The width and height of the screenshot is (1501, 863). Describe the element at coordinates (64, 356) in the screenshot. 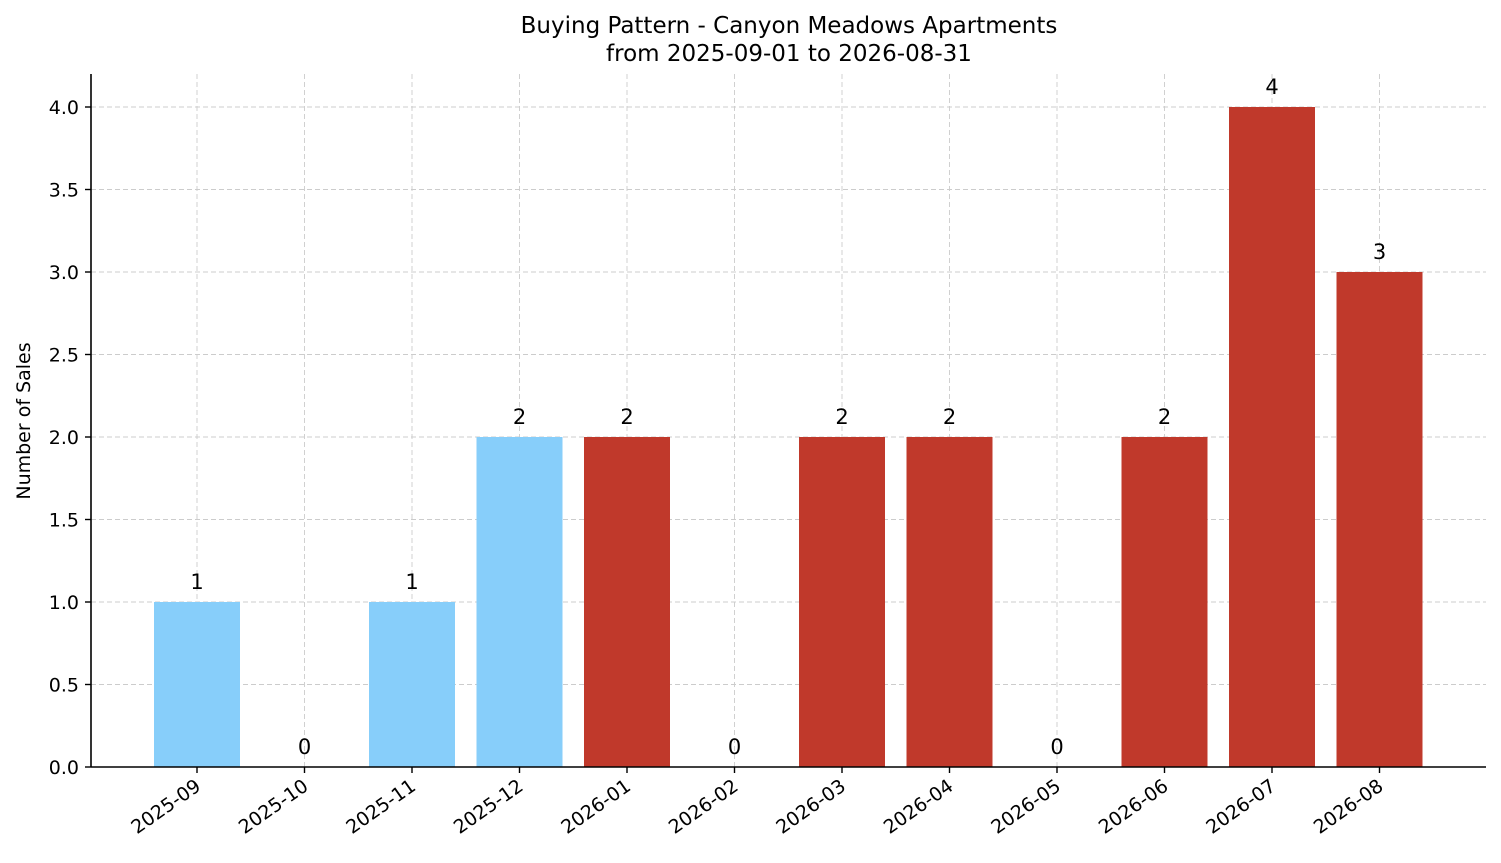

I see `y-tick-label: 2.5` at that location.